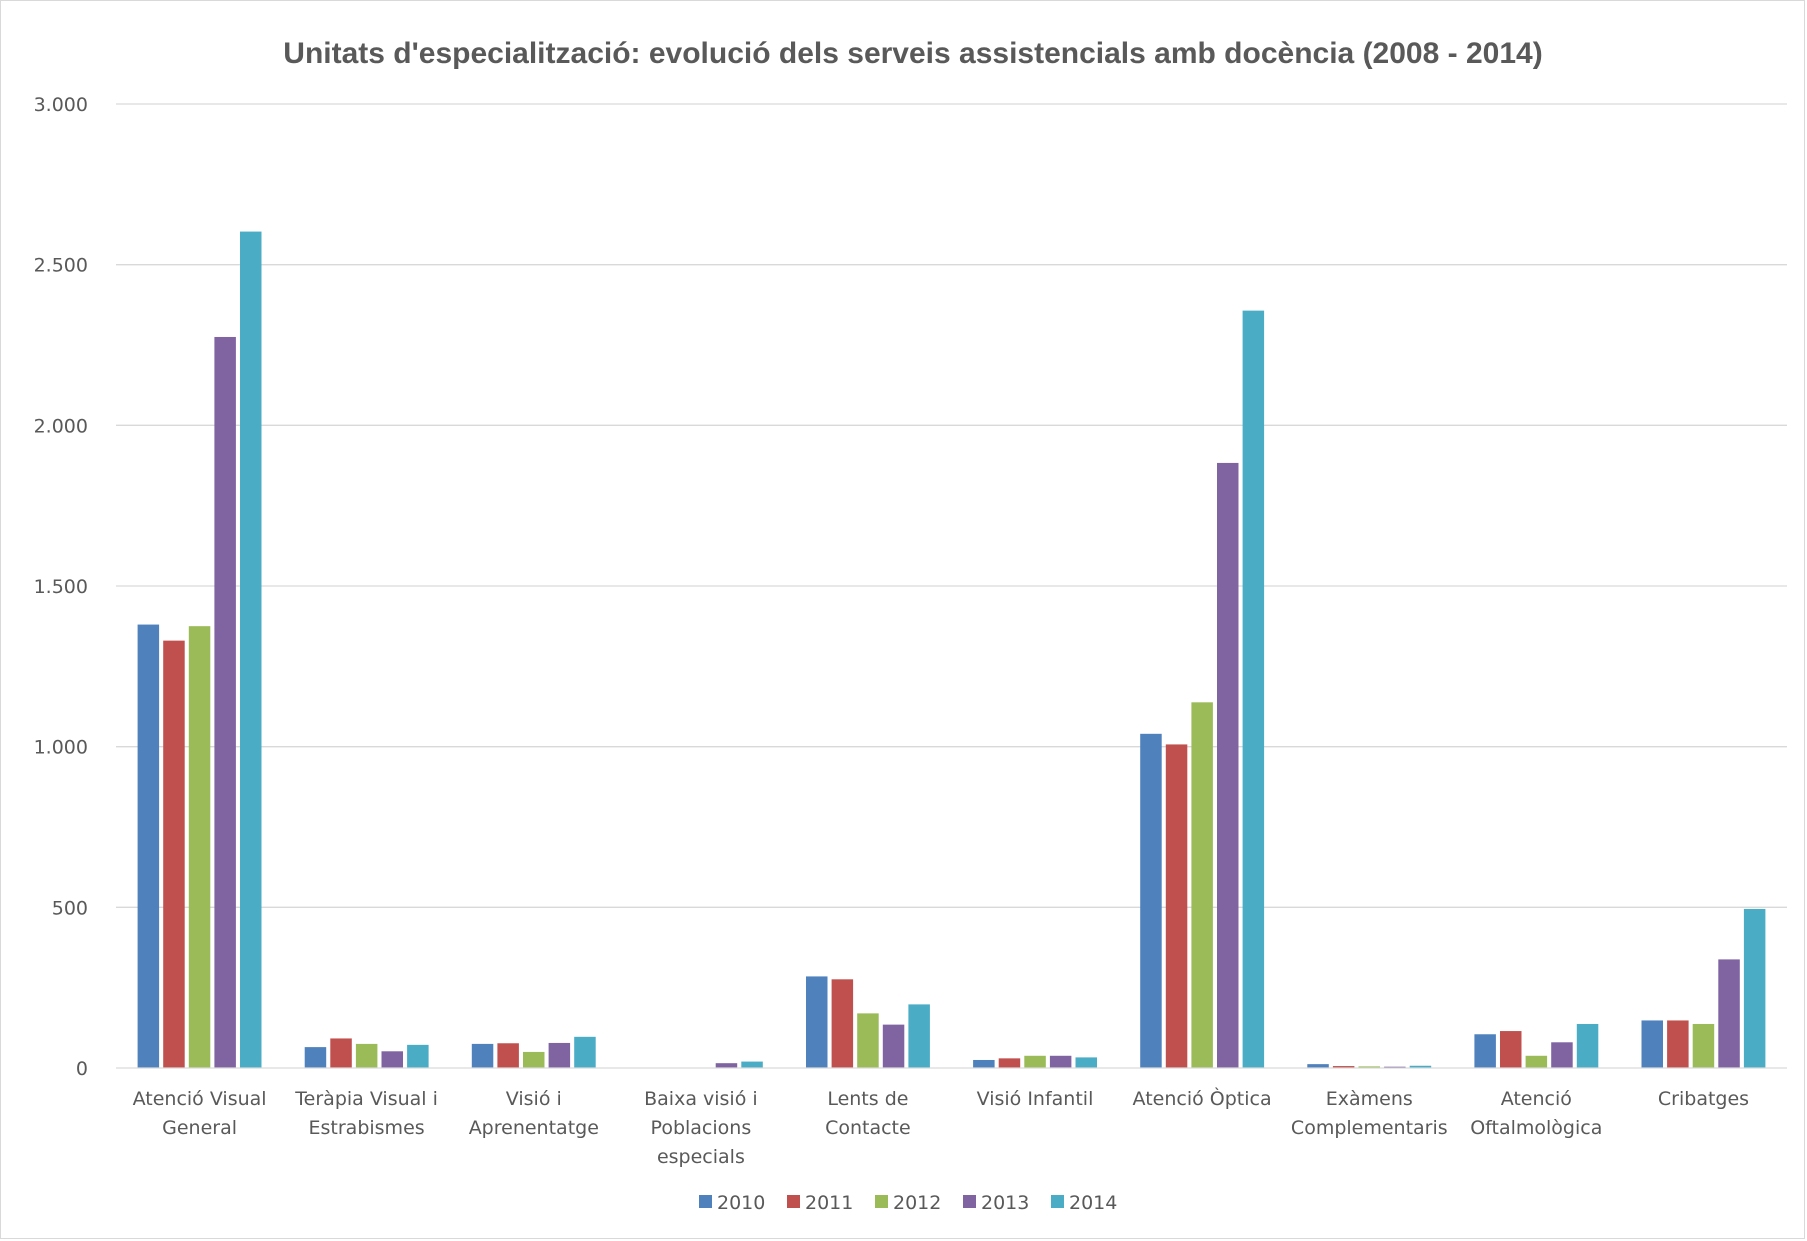  I want to click on category-label: Visió Infantil, so click(1035, 1099).